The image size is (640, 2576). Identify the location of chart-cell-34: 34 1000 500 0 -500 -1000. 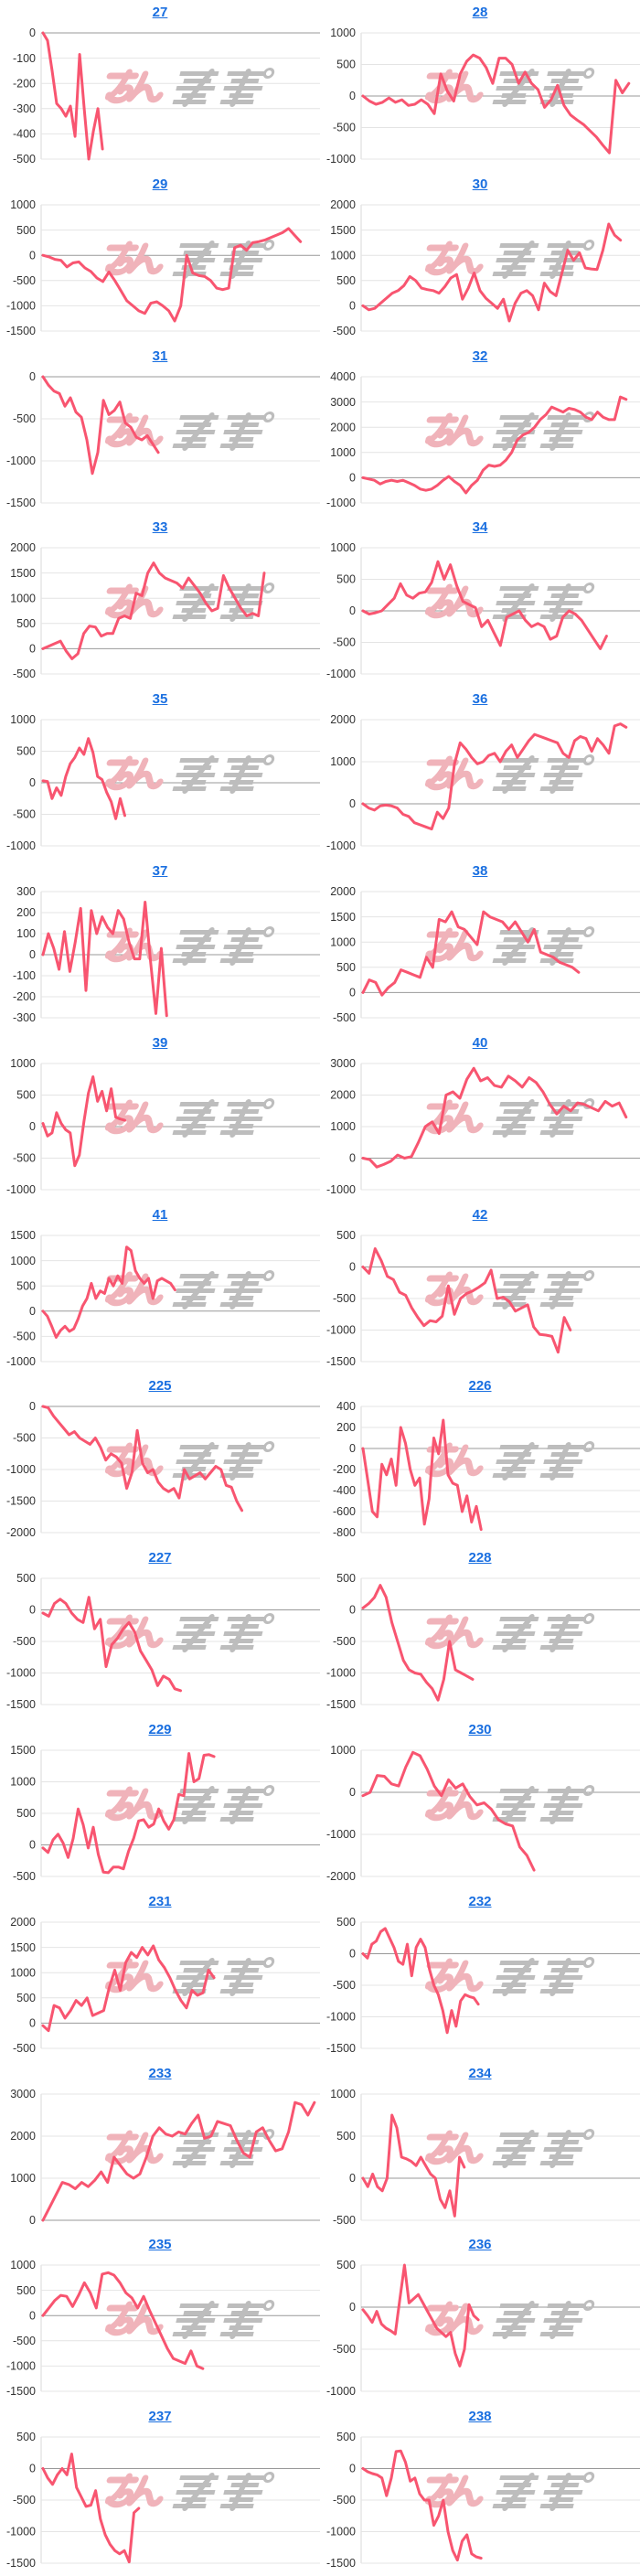
(480, 601).